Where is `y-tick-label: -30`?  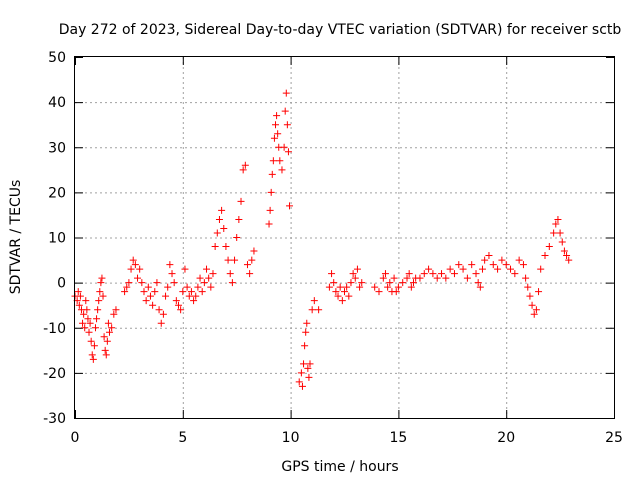
y-tick-label: -30 is located at coordinates (54, 419).